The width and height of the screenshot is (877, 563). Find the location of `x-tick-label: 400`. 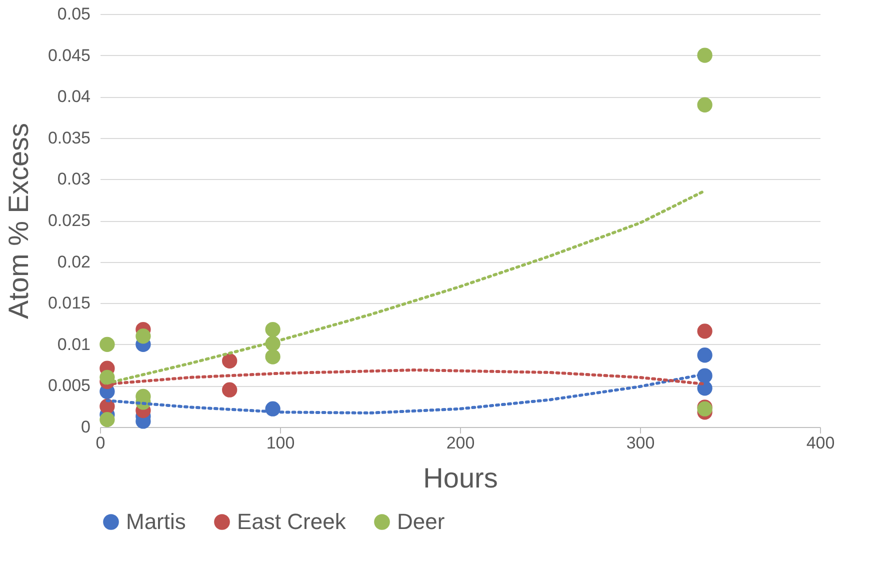

x-tick-label: 400 is located at coordinates (820, 443).